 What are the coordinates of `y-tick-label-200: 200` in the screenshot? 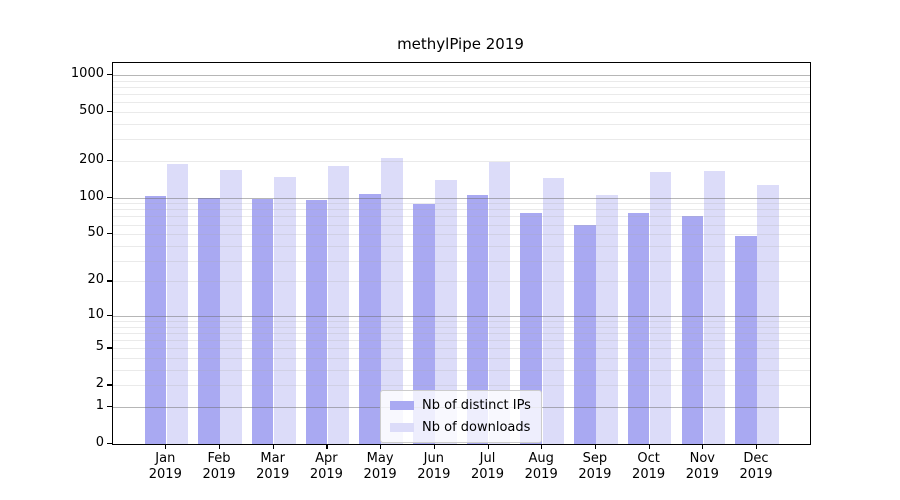 It's located at (91, 159).